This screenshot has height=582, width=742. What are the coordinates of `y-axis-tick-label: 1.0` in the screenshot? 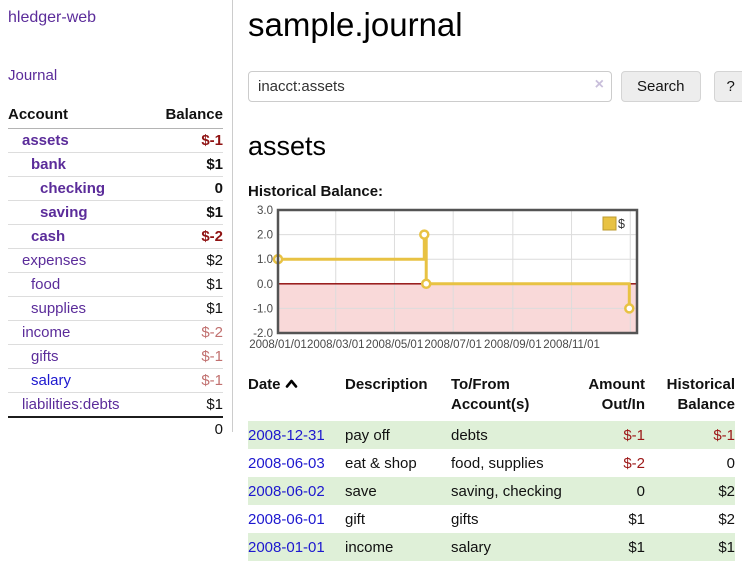 It's located at (265, 260).